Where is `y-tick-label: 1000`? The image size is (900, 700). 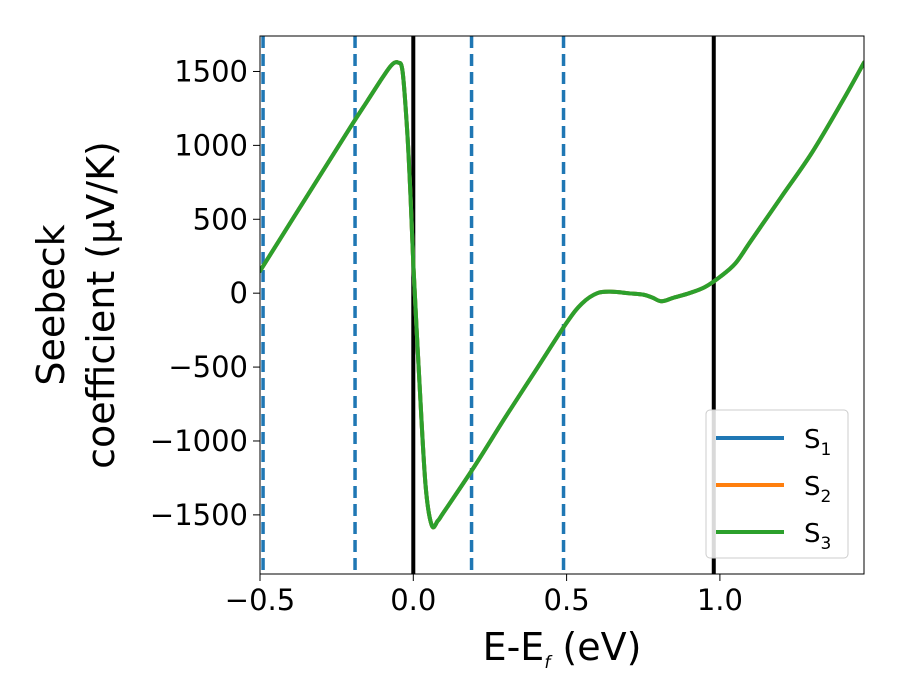 y-tick-label: 1000 is located at coordinates (211, 145).